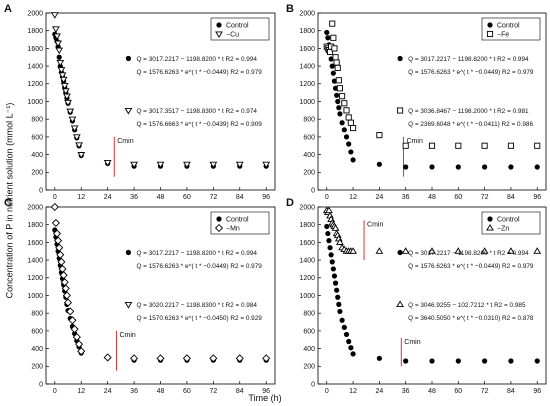 This screenshot has width=550, height=406. Describe the element at coordinates (508, 26) in the screenshot. I see `legend-label: Control` at that location.